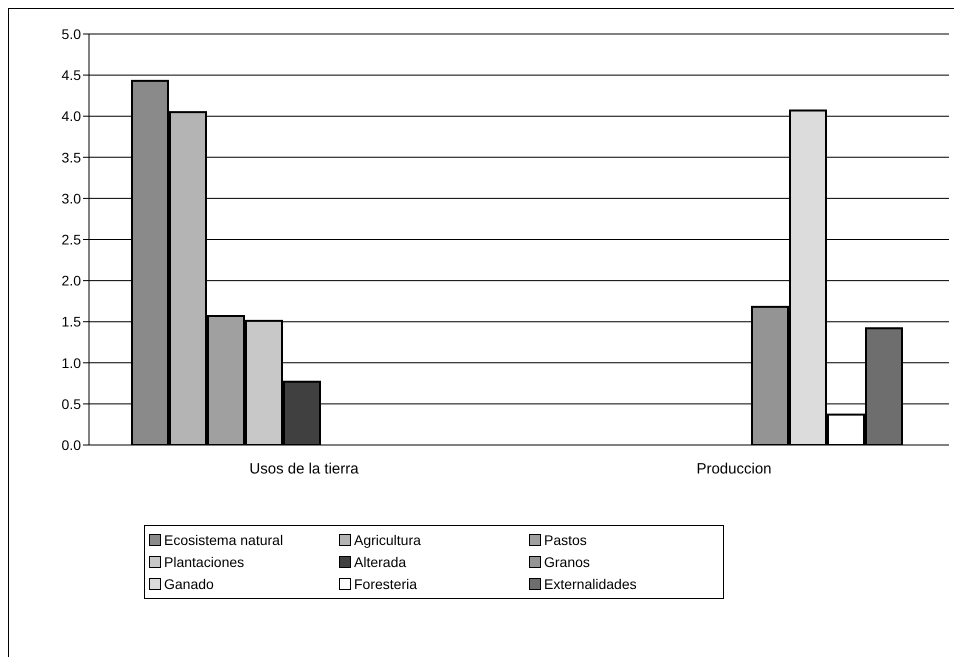 This screenshot has width=961, height=665. Describe the element at coordinates (72, 322) in the screenshot. I see `y-tick-label: 1.5` at that location.